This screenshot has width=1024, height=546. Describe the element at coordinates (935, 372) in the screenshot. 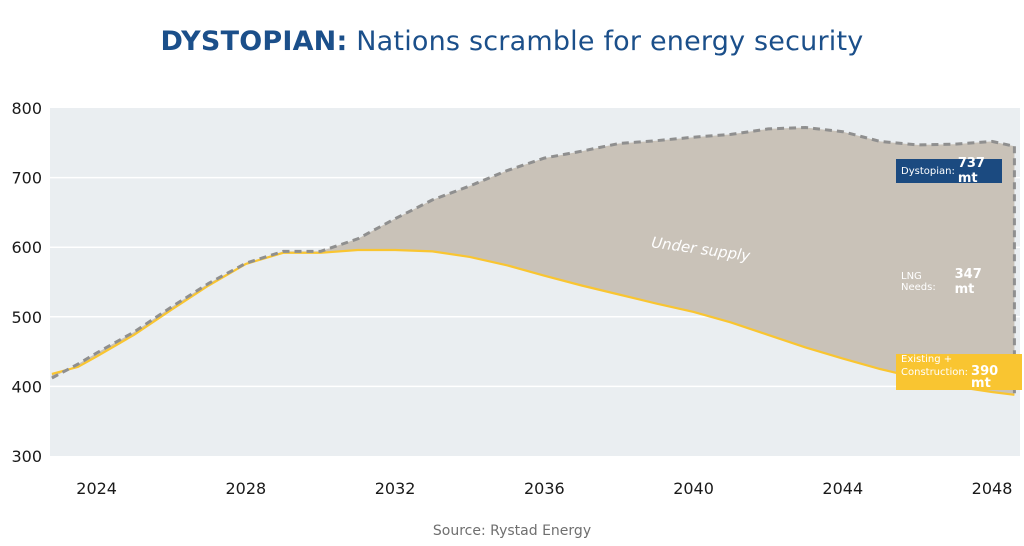

I see `existing-label-line2: Construction:` at that location.